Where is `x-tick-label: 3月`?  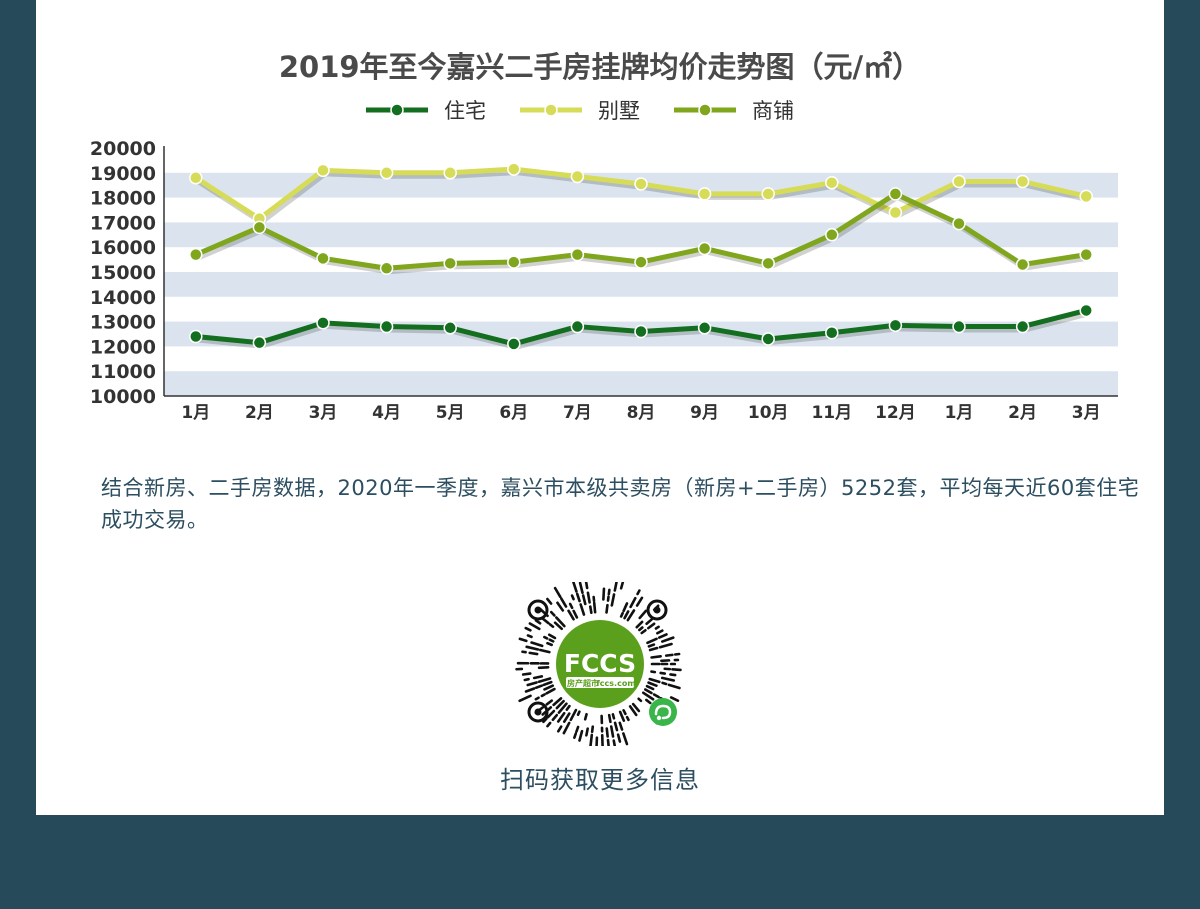
x-tick-label: 3月 is located at coordinates (1086, 413).